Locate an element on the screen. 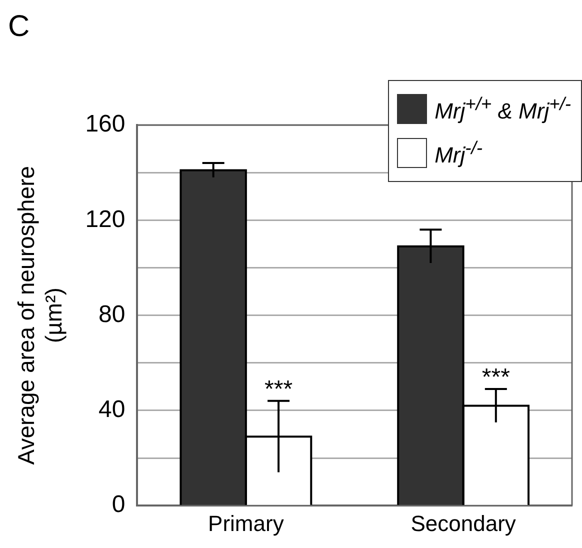 Image resolution: width=582 pixels, height=548 pixels. x-tick-label: Secondary is located at coordinates (463, 523).